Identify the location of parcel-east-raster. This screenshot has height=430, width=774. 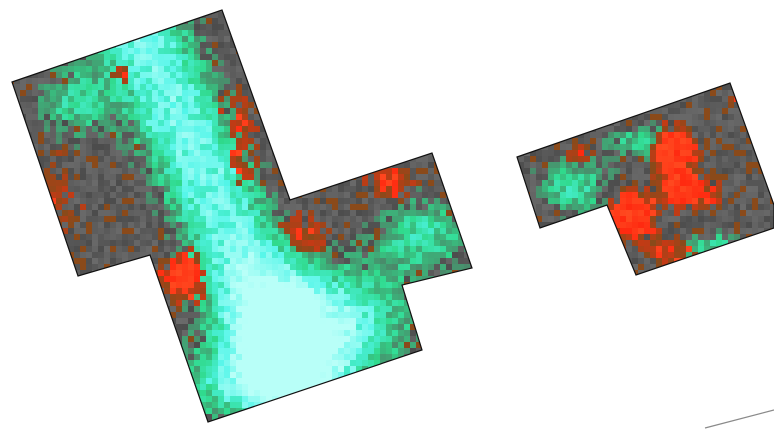
(645, 179).